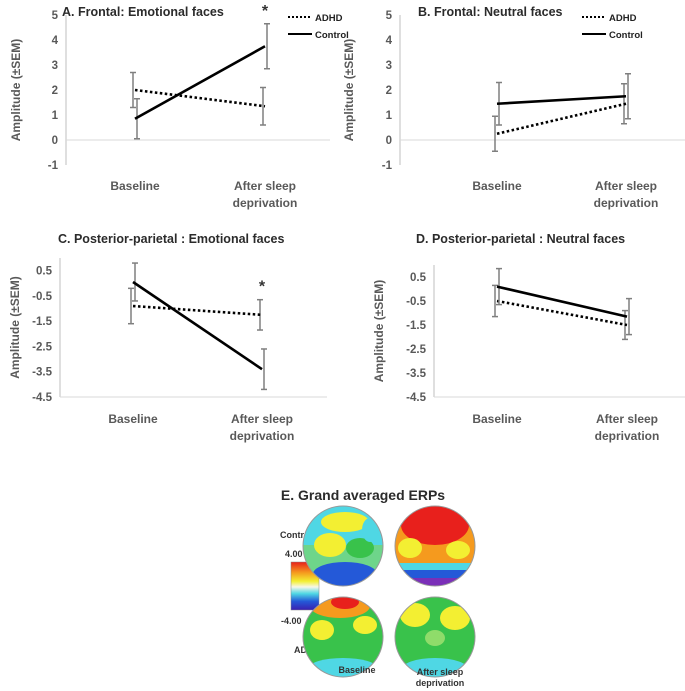  What do you see at coordinates (171, 239) in the screenshot?
I see `chart-title: C. Posterior-parietal : Emotional faces` at bounding box center [171, 239].